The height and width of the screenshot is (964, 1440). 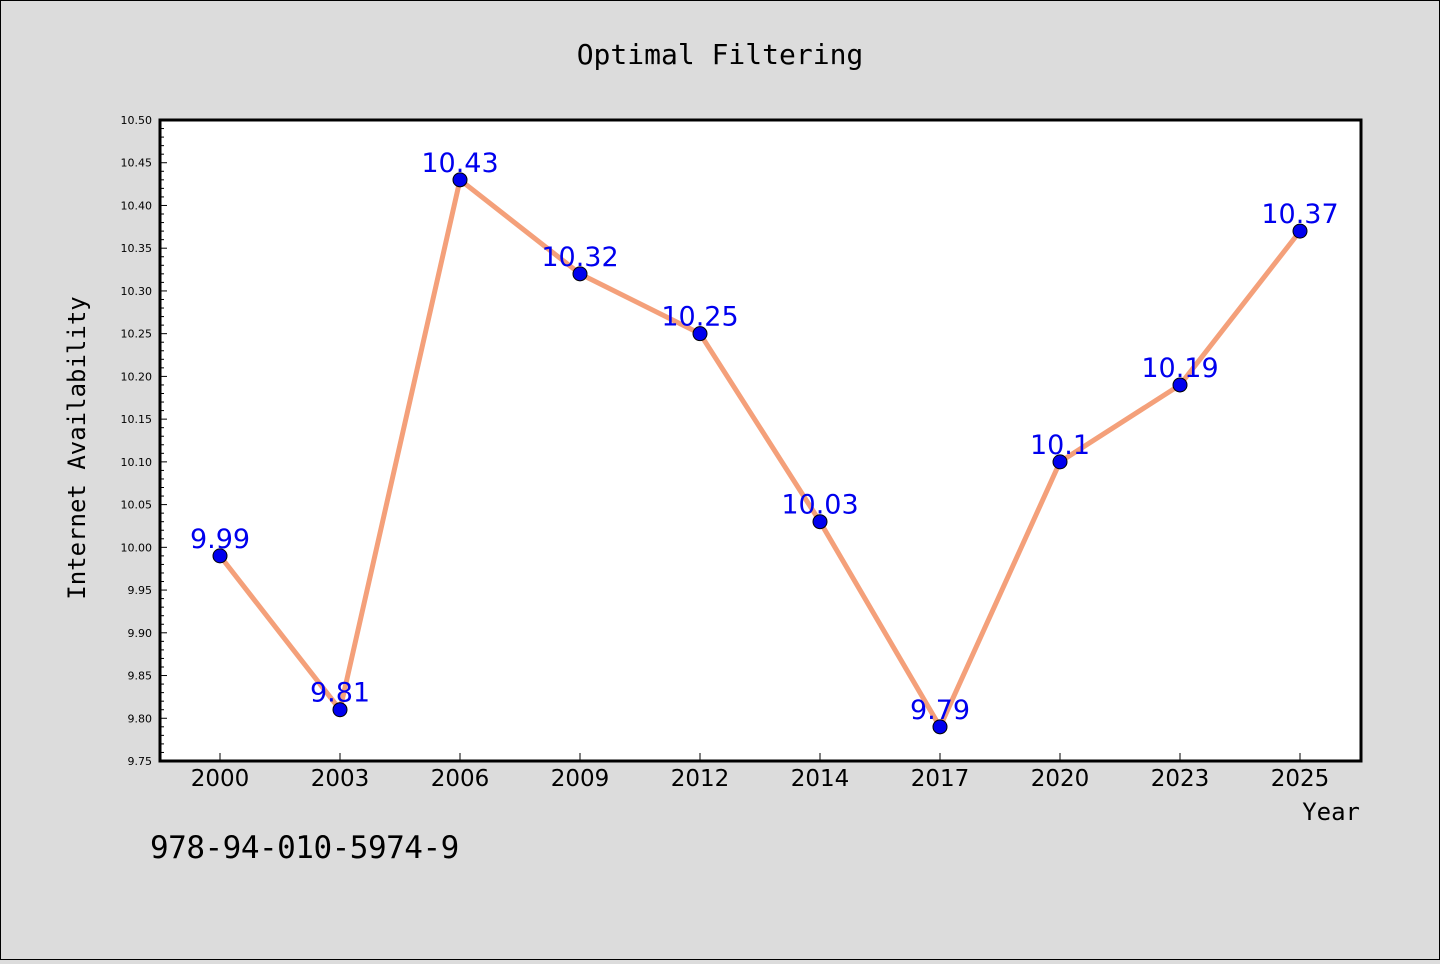 What do you see at coordinates (1060, 779) in the screenshot?
I see `x-tick-label: 2020` at bounding box center [1060, 779].